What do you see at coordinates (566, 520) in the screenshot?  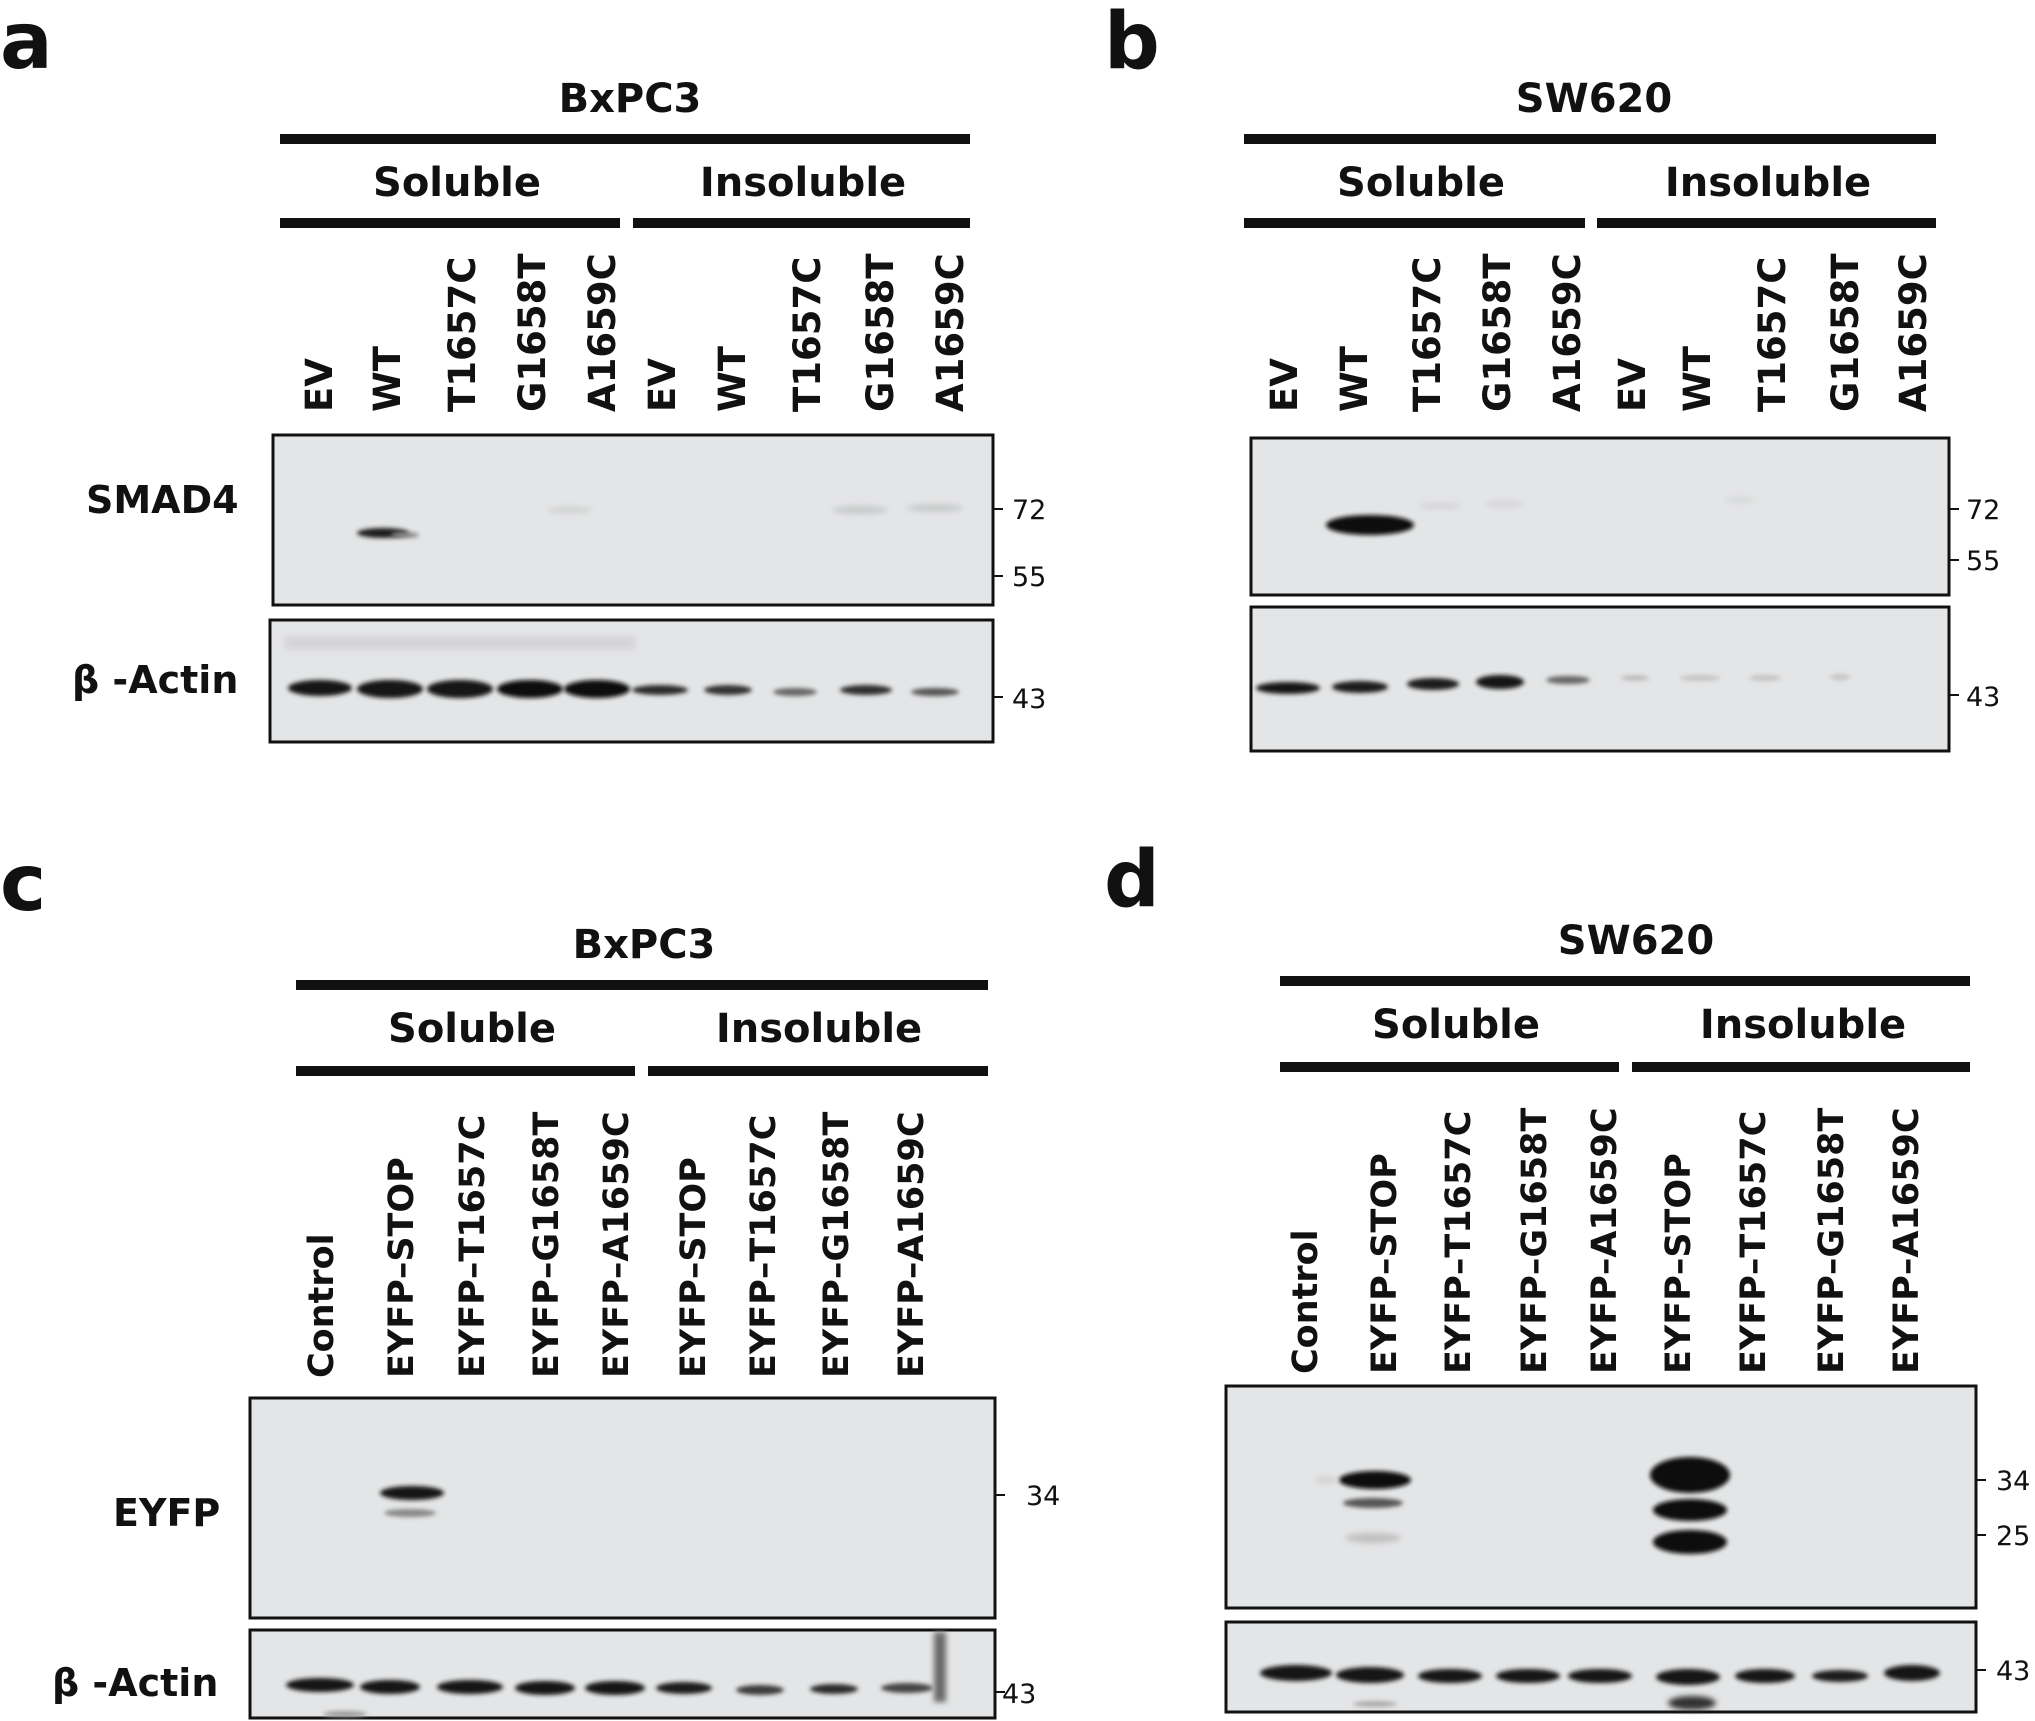 I see `blot-smad4: SMAD4 72 55` at bounding box center [566, 520].